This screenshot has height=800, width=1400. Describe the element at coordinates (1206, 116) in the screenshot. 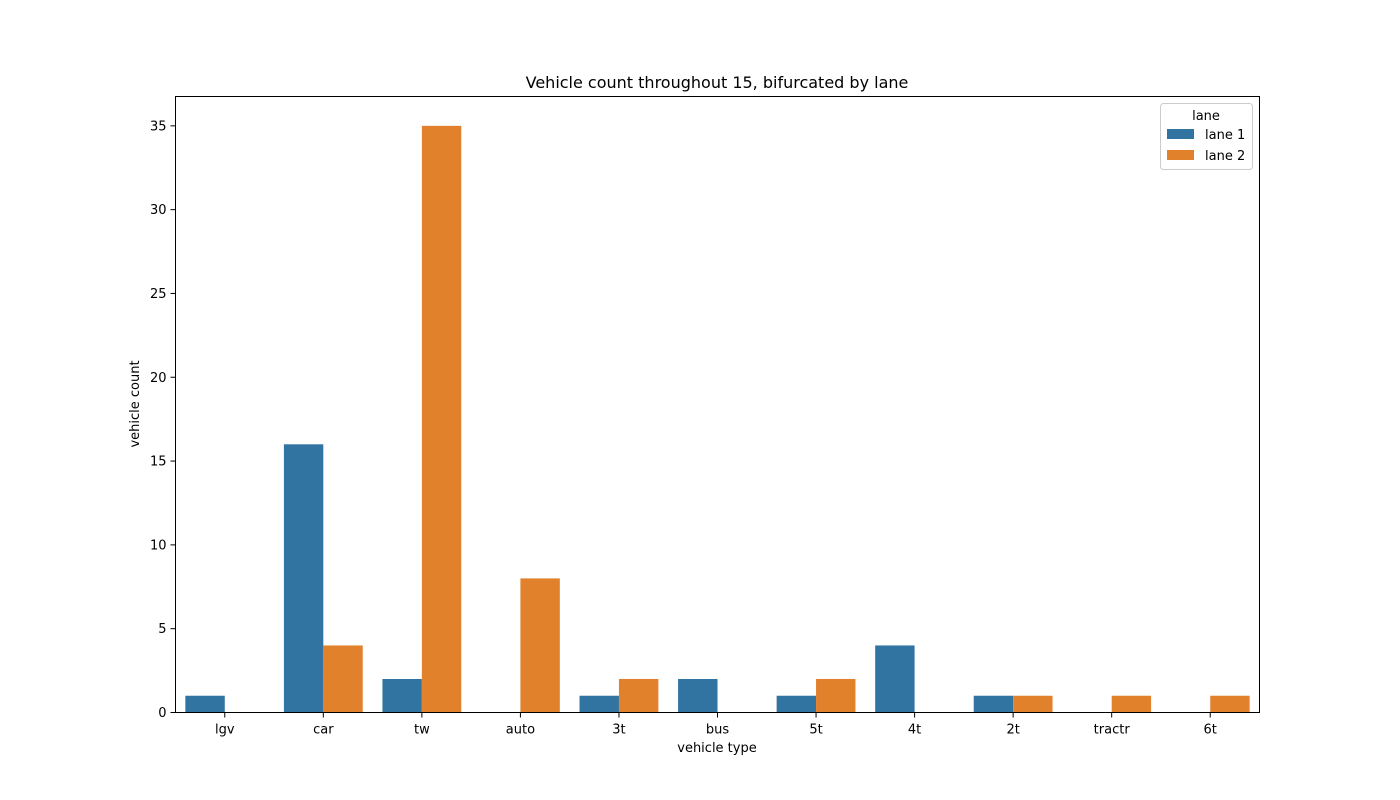

I see `legend-title: lane` at that location.